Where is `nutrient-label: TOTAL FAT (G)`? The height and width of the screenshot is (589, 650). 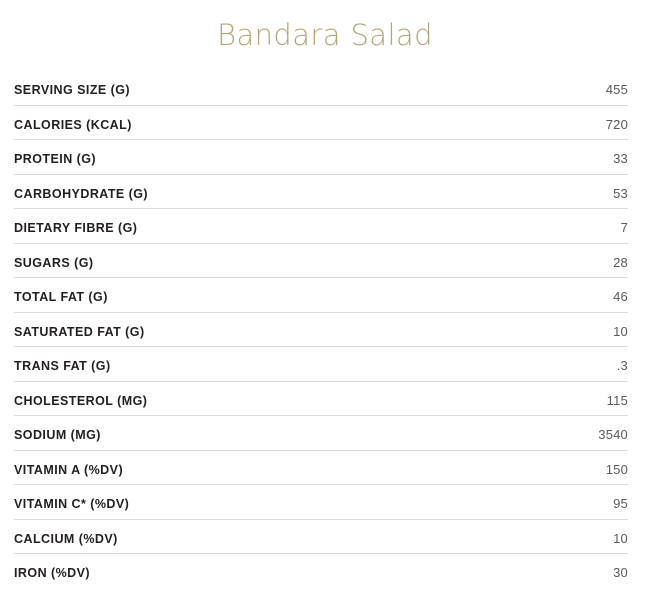 nutrient-label: TOTAL FAT (G) is located at coordinates (61, 297).